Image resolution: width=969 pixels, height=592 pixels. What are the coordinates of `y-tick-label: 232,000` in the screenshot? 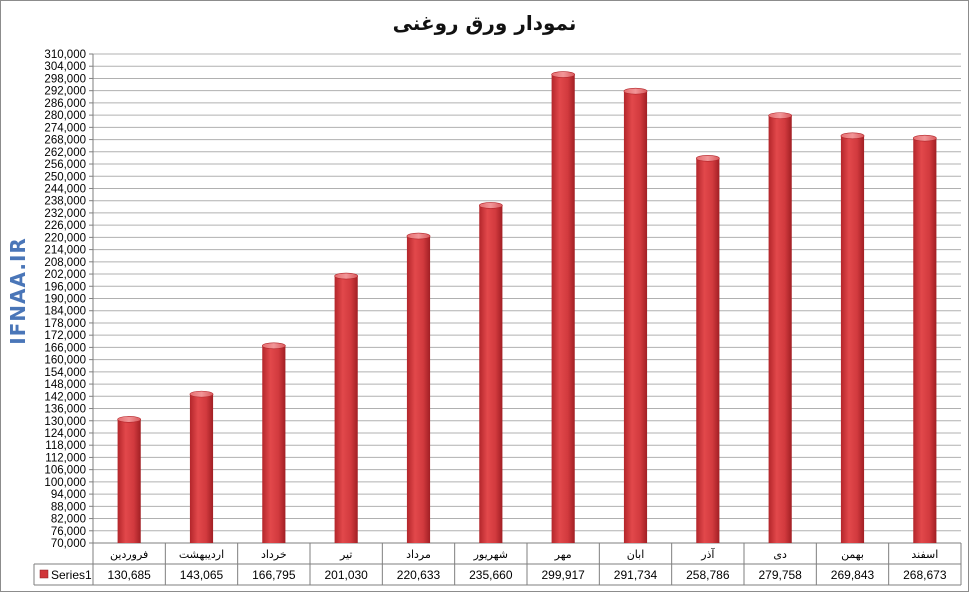 It's located at (65, 214).